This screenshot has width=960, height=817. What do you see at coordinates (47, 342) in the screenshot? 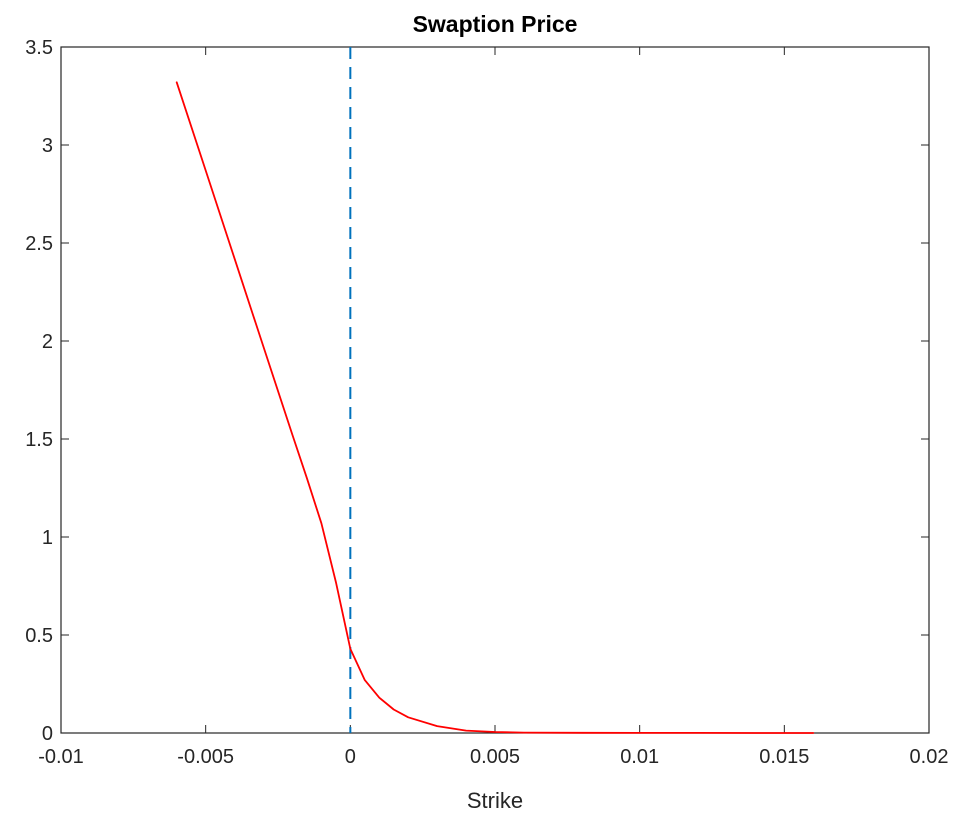
I see `y-tick-label: 2` at bounding box center [47, 342].